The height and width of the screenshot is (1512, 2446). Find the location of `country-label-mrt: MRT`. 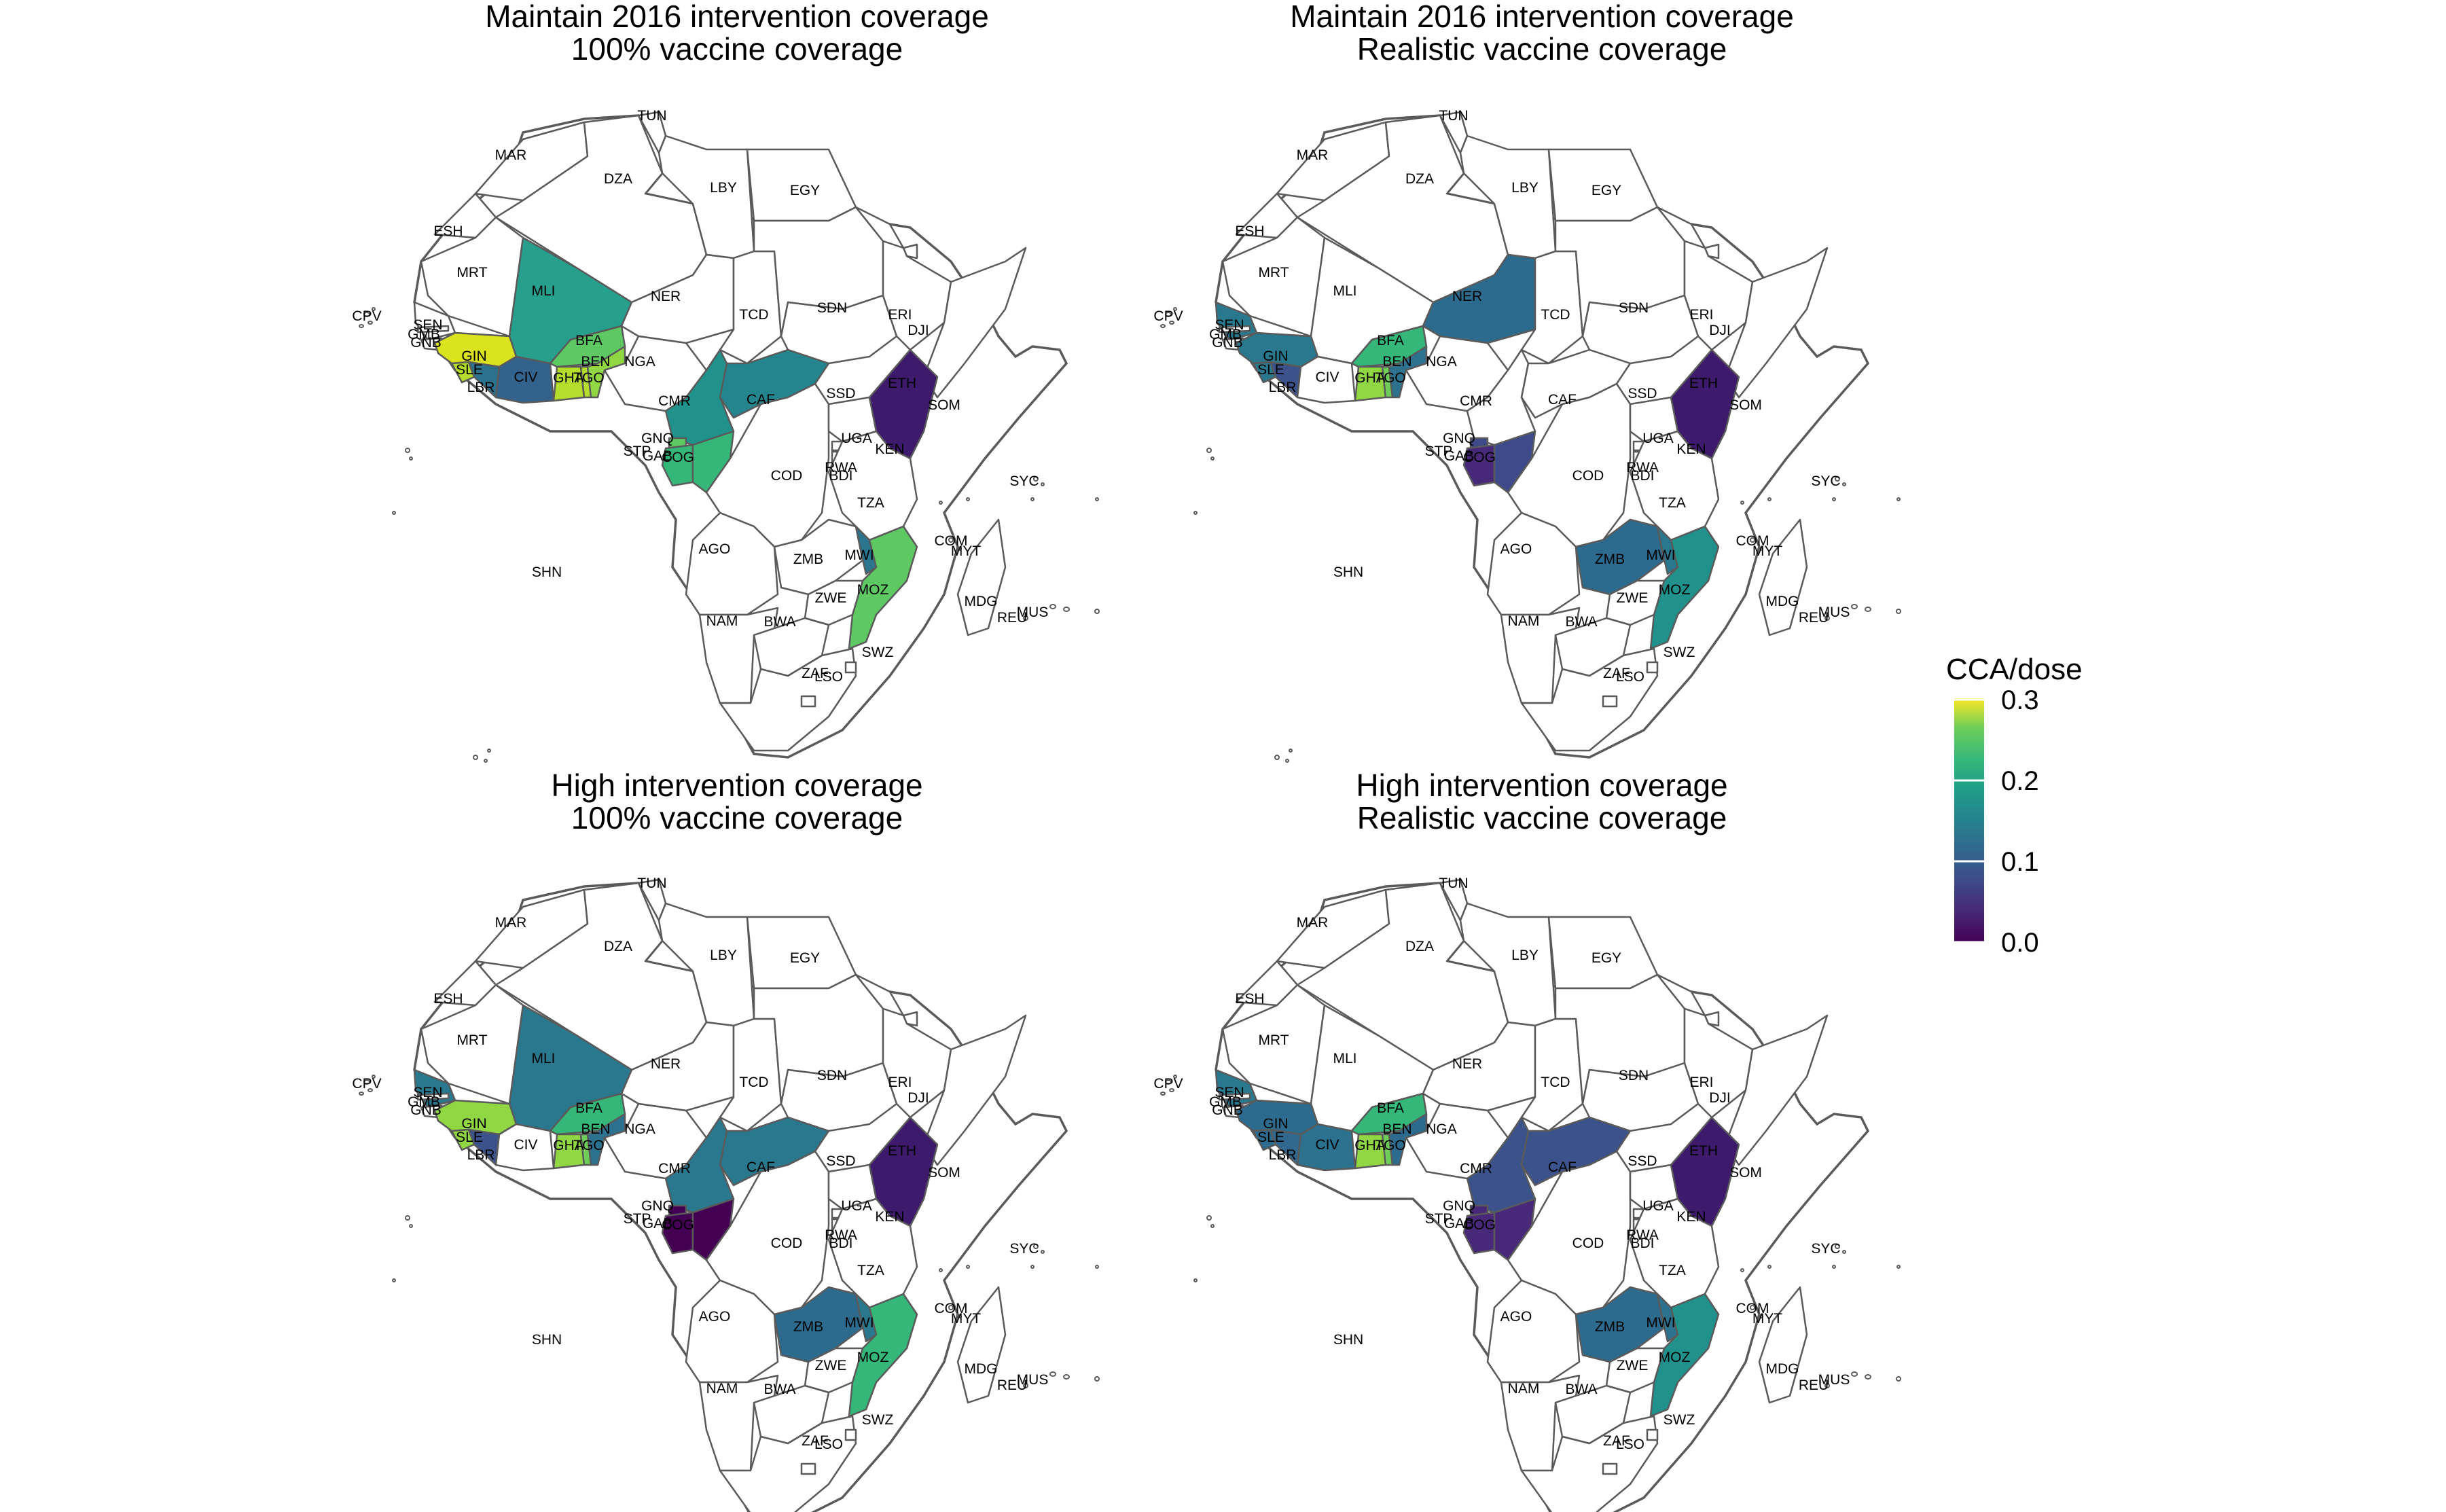

country-label-mrt: MRT is located at coordinates (471, 1040).